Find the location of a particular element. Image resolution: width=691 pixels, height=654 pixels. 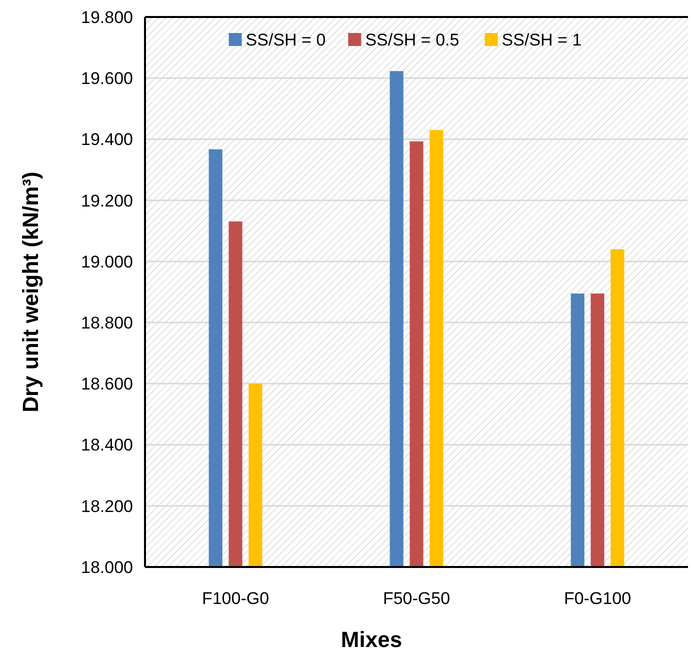

x-tick-label: F100-G0 is located at coordinates (236, 598).